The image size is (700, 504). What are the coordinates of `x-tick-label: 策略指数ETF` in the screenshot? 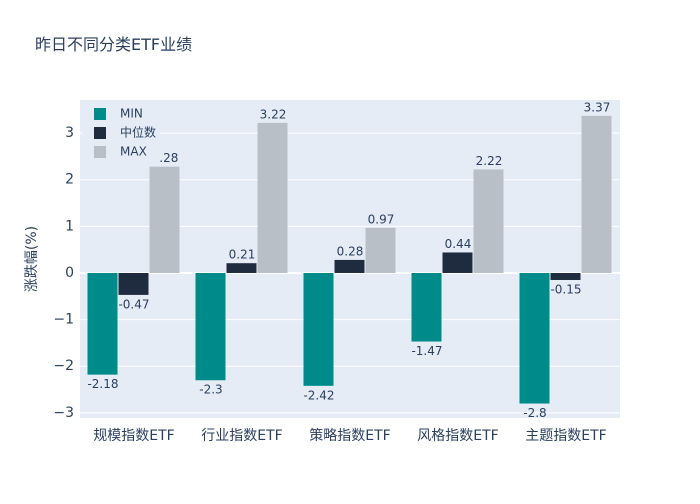 It's located at (349, 435).